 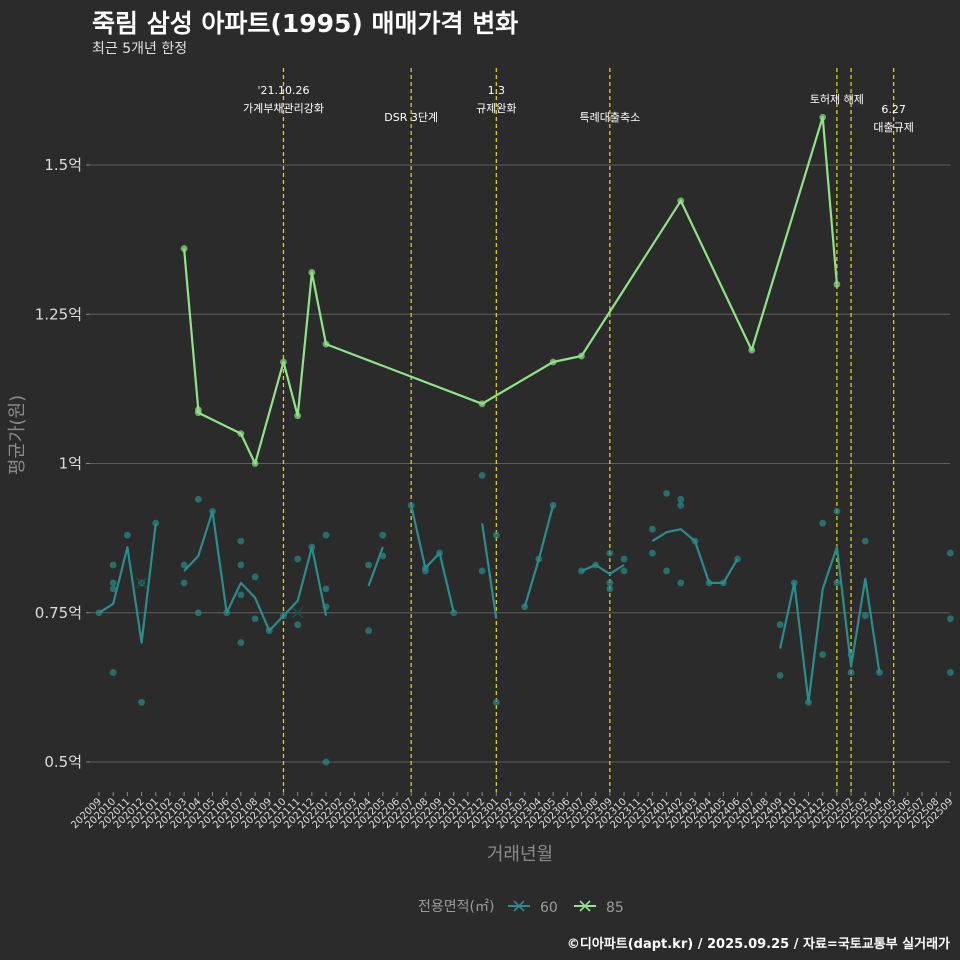 I want to click on chart-title: 죽림 삼성 아파트(1995) 매매가격 변화, so click(x=305, y=23).